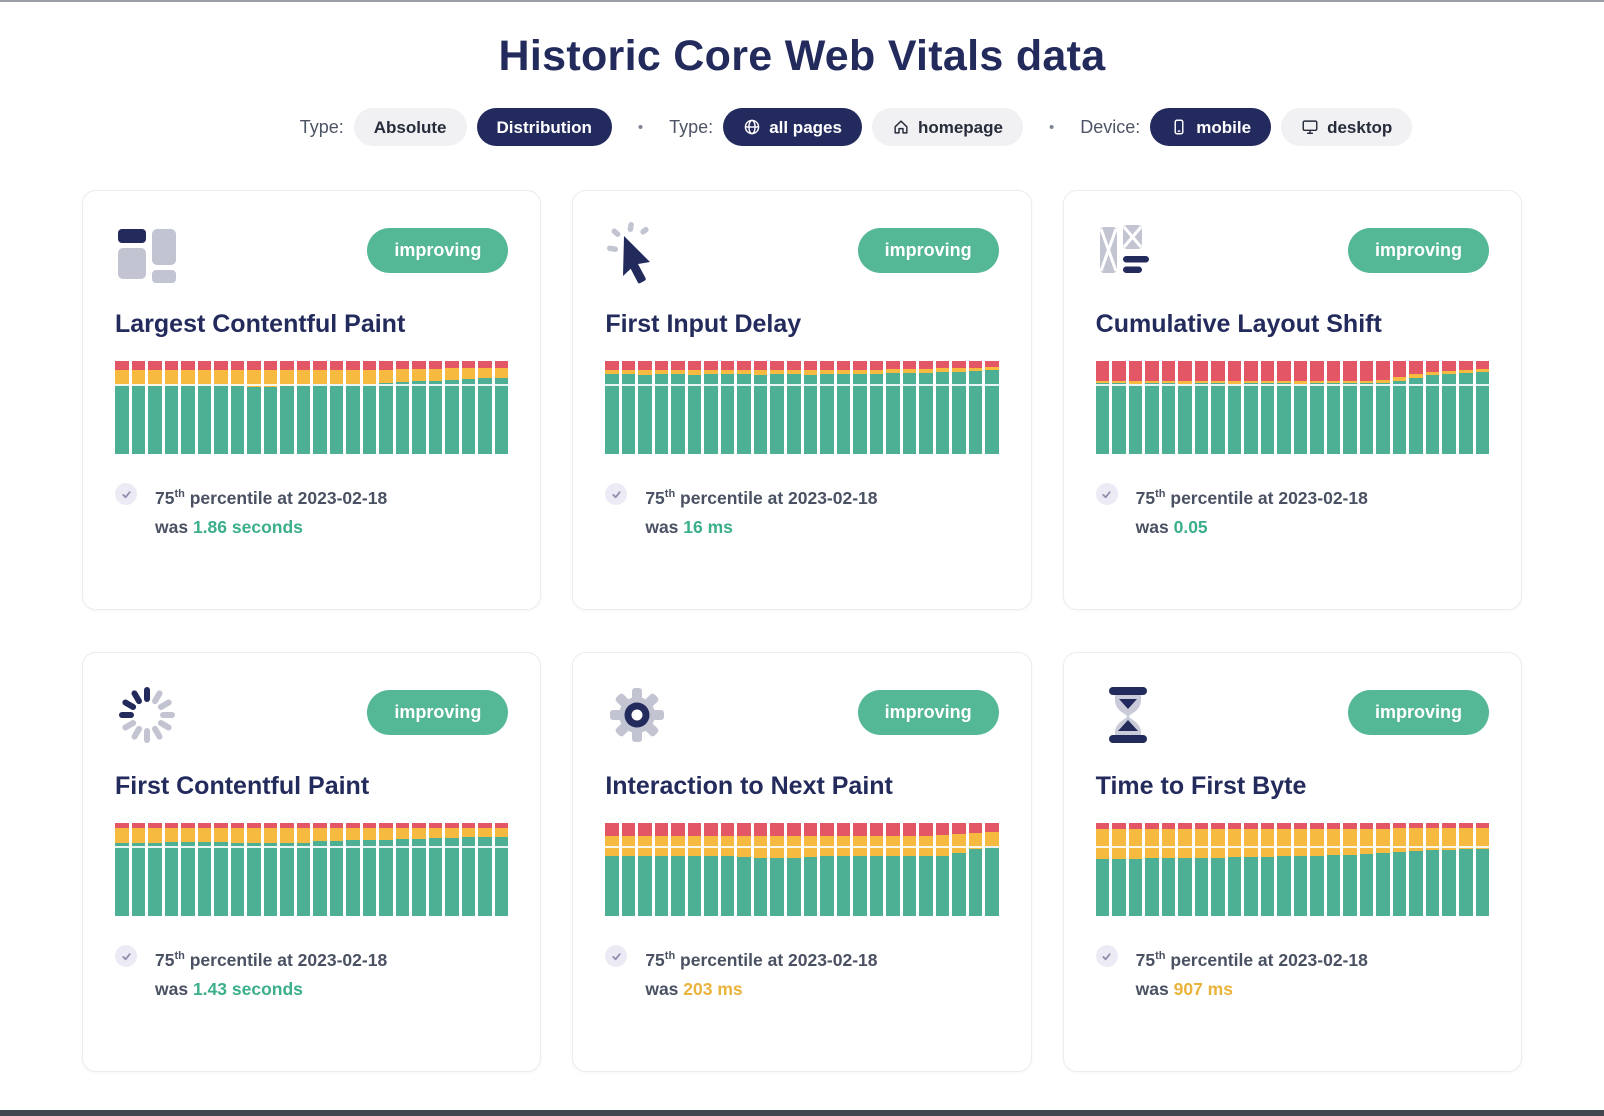 Image resolution: width=1604 pixels, height=1116 pixels. What do you see at coordinates (1179, 127) in the screenshot?
I see `phone-icon` at bounding box center [1179, 127].